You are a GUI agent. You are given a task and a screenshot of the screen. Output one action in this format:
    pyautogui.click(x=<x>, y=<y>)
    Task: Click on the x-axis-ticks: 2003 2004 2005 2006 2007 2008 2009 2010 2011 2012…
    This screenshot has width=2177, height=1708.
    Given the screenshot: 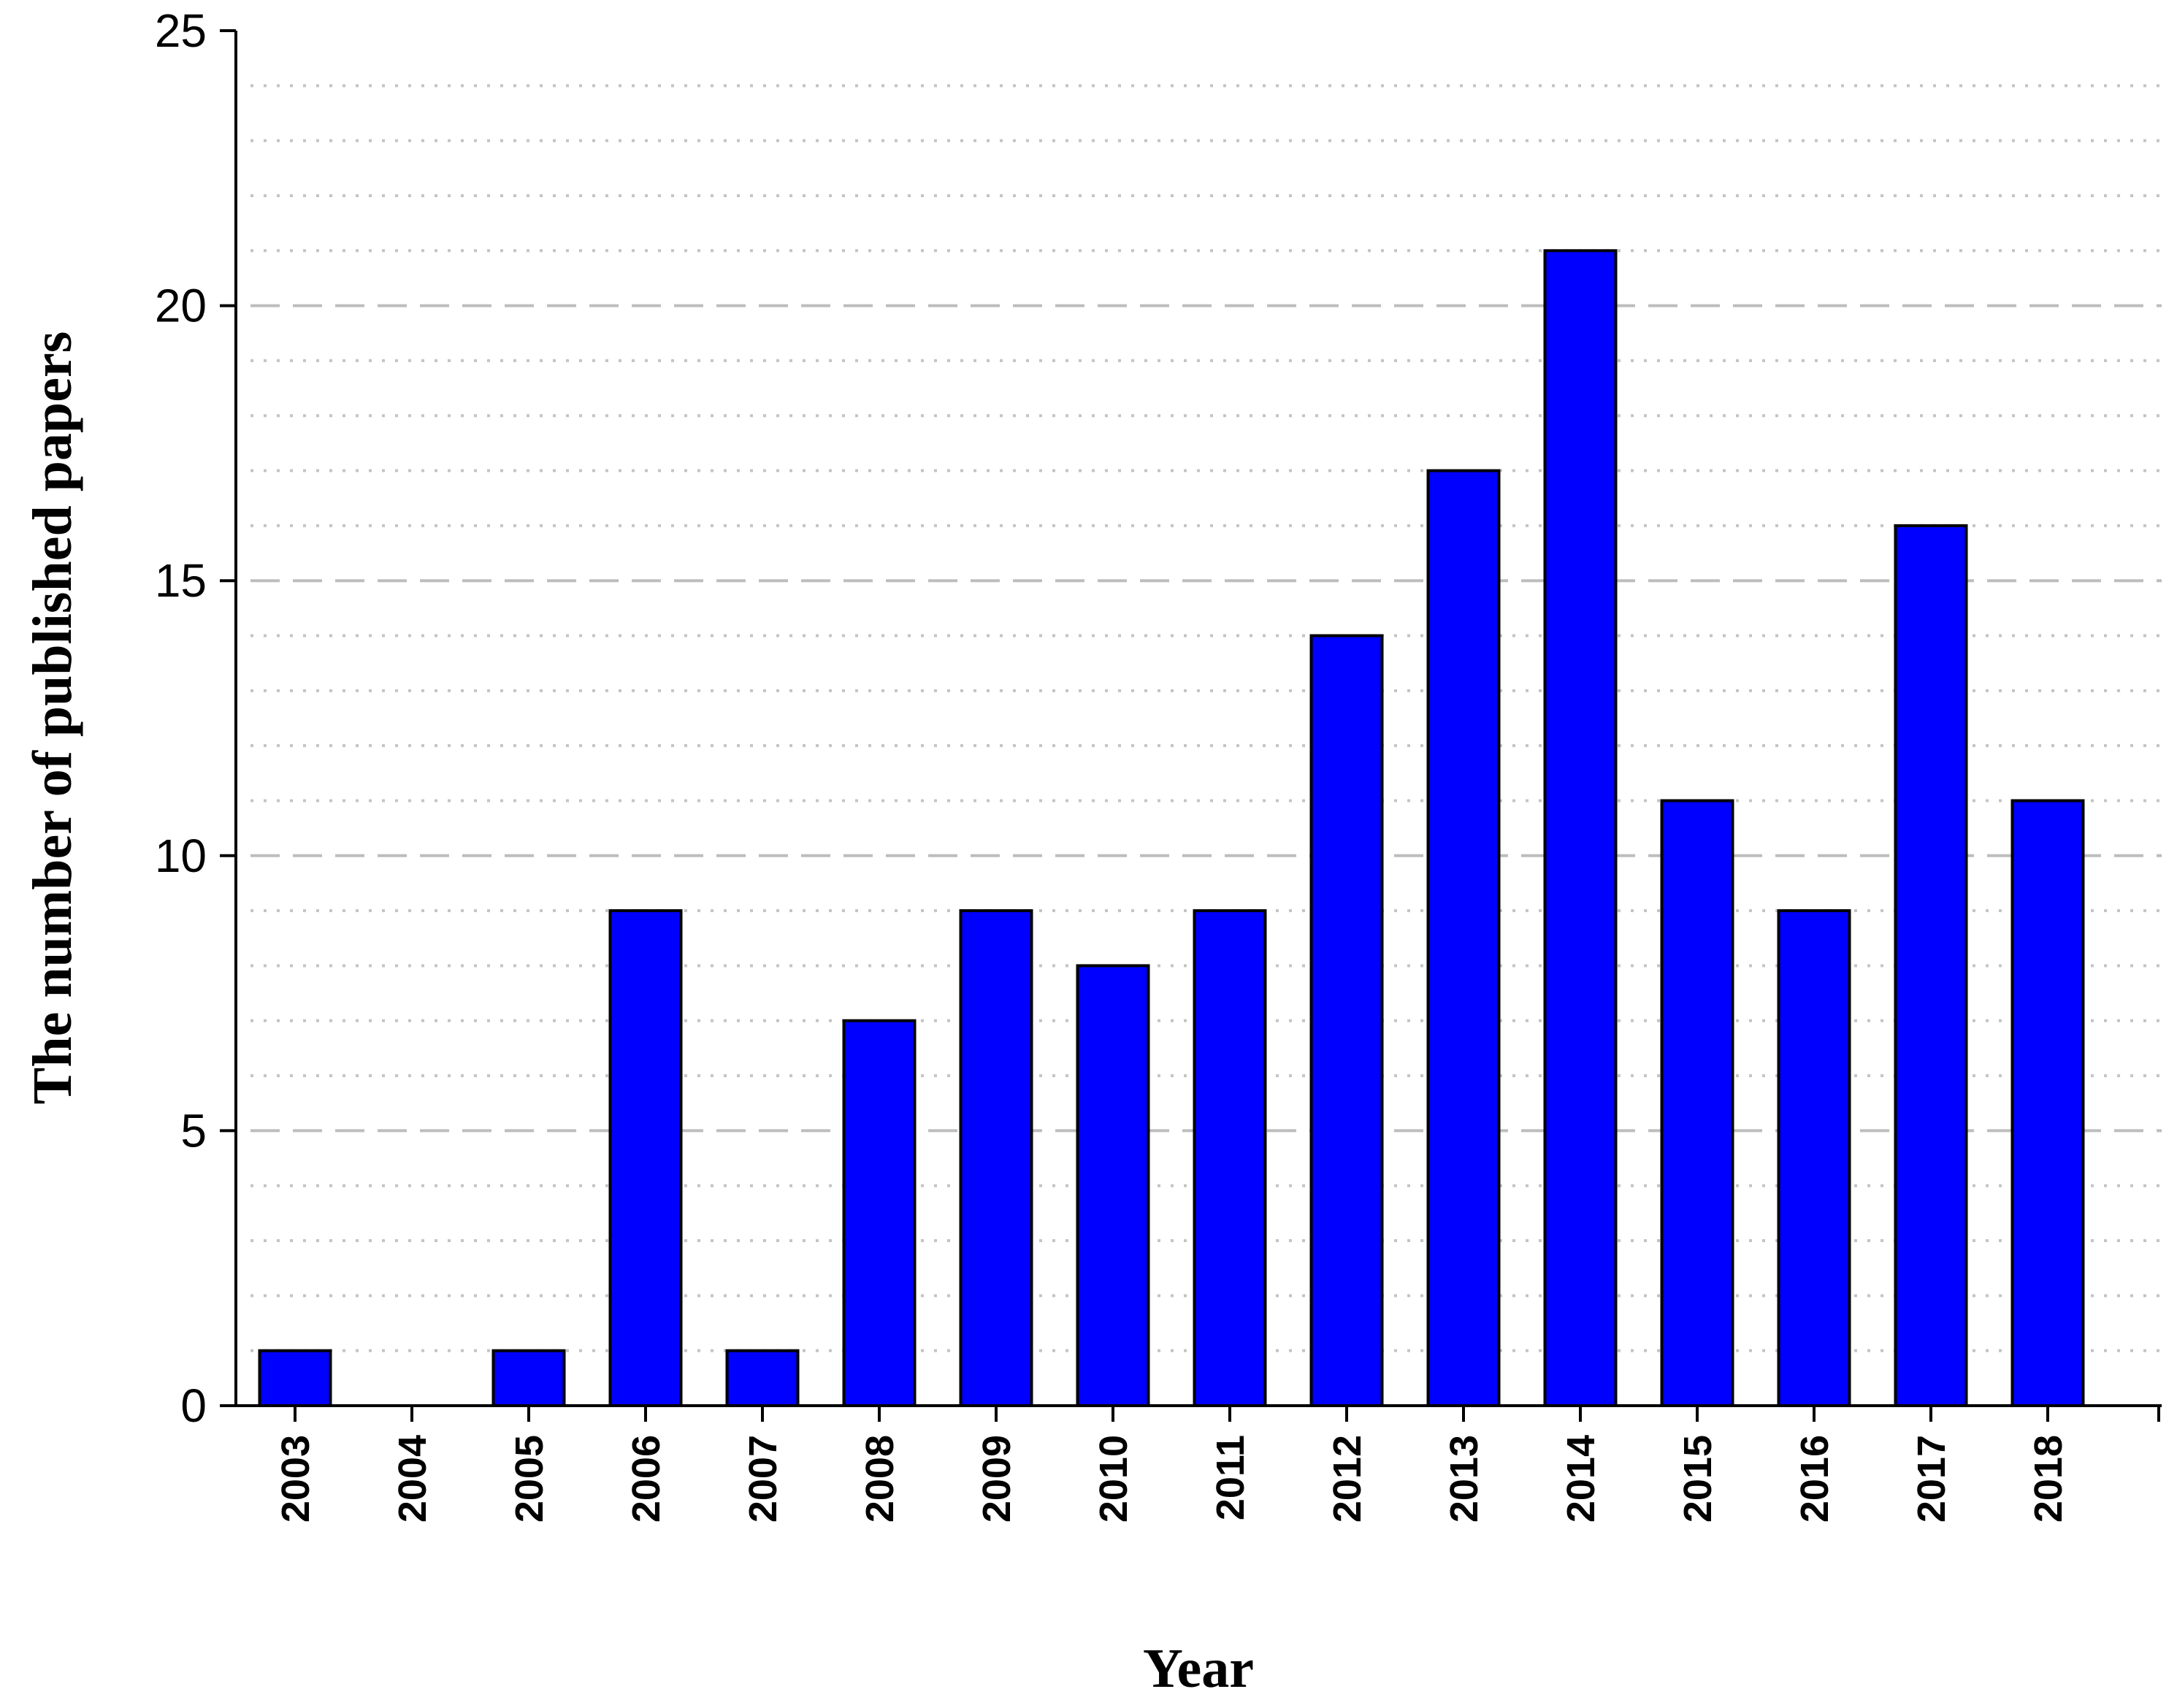 What is the action you would take?
    pyautogui.click(x=1217, y=1464)
    